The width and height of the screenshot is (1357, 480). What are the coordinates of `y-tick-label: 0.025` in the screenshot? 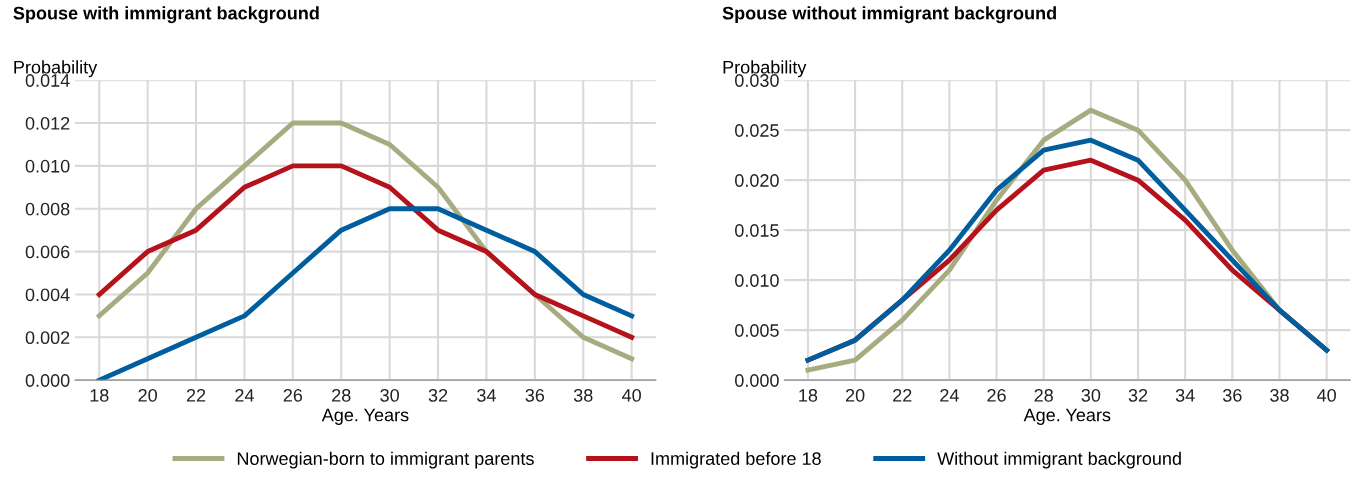 It's located at (757, 130).